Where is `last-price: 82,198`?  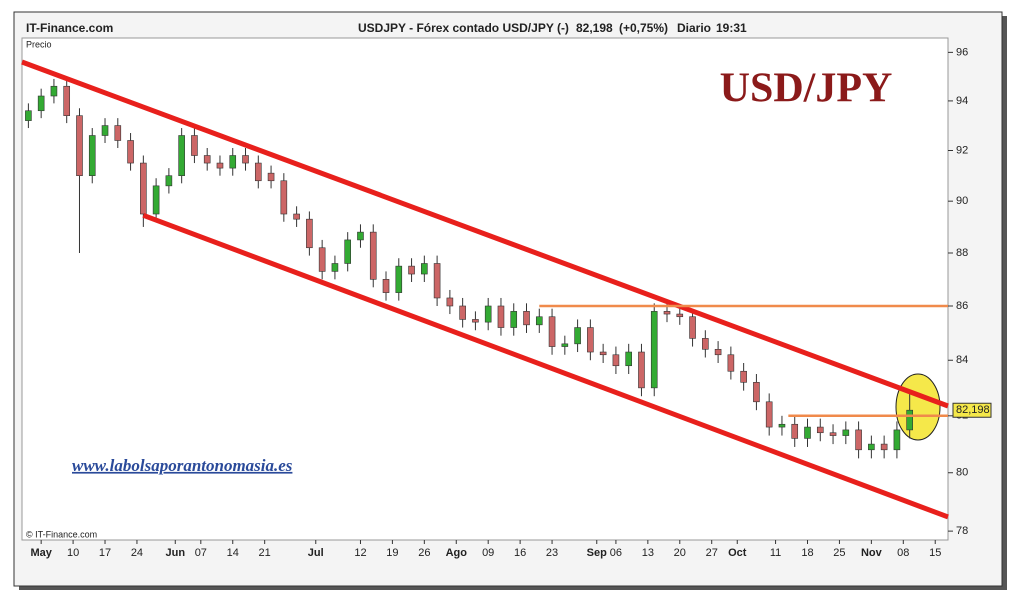
last-price: 82,198 is located at coordinates (594, 28).